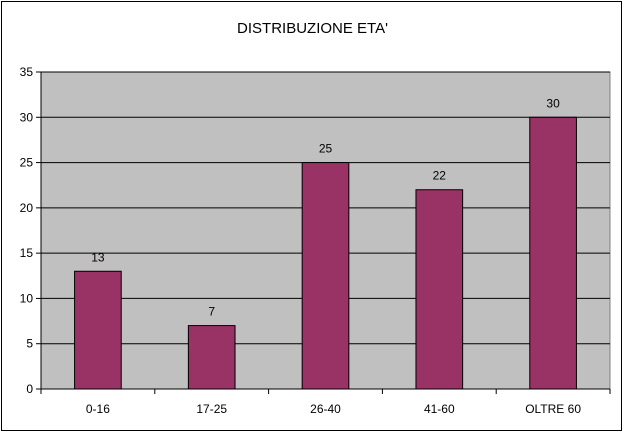  Describe the element at coordinates (27, 117) in the screenshot. I see `y-tick-label: 30` at that location.